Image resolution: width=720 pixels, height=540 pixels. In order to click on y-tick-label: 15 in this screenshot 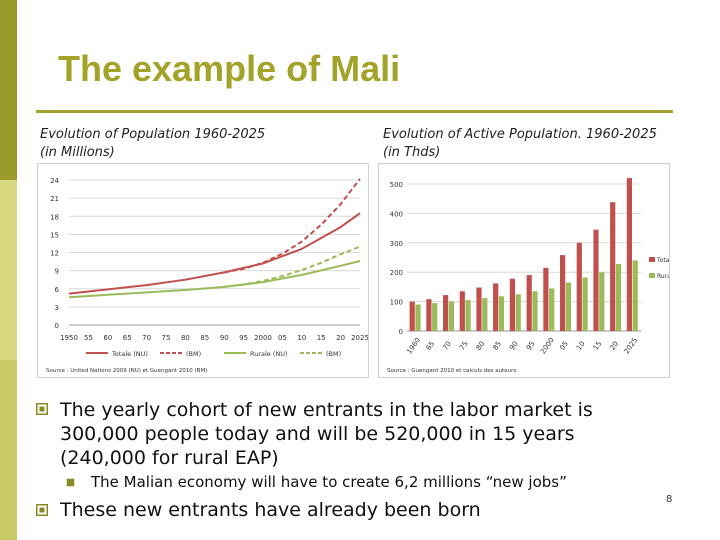, I will do `click(54, 235)`.